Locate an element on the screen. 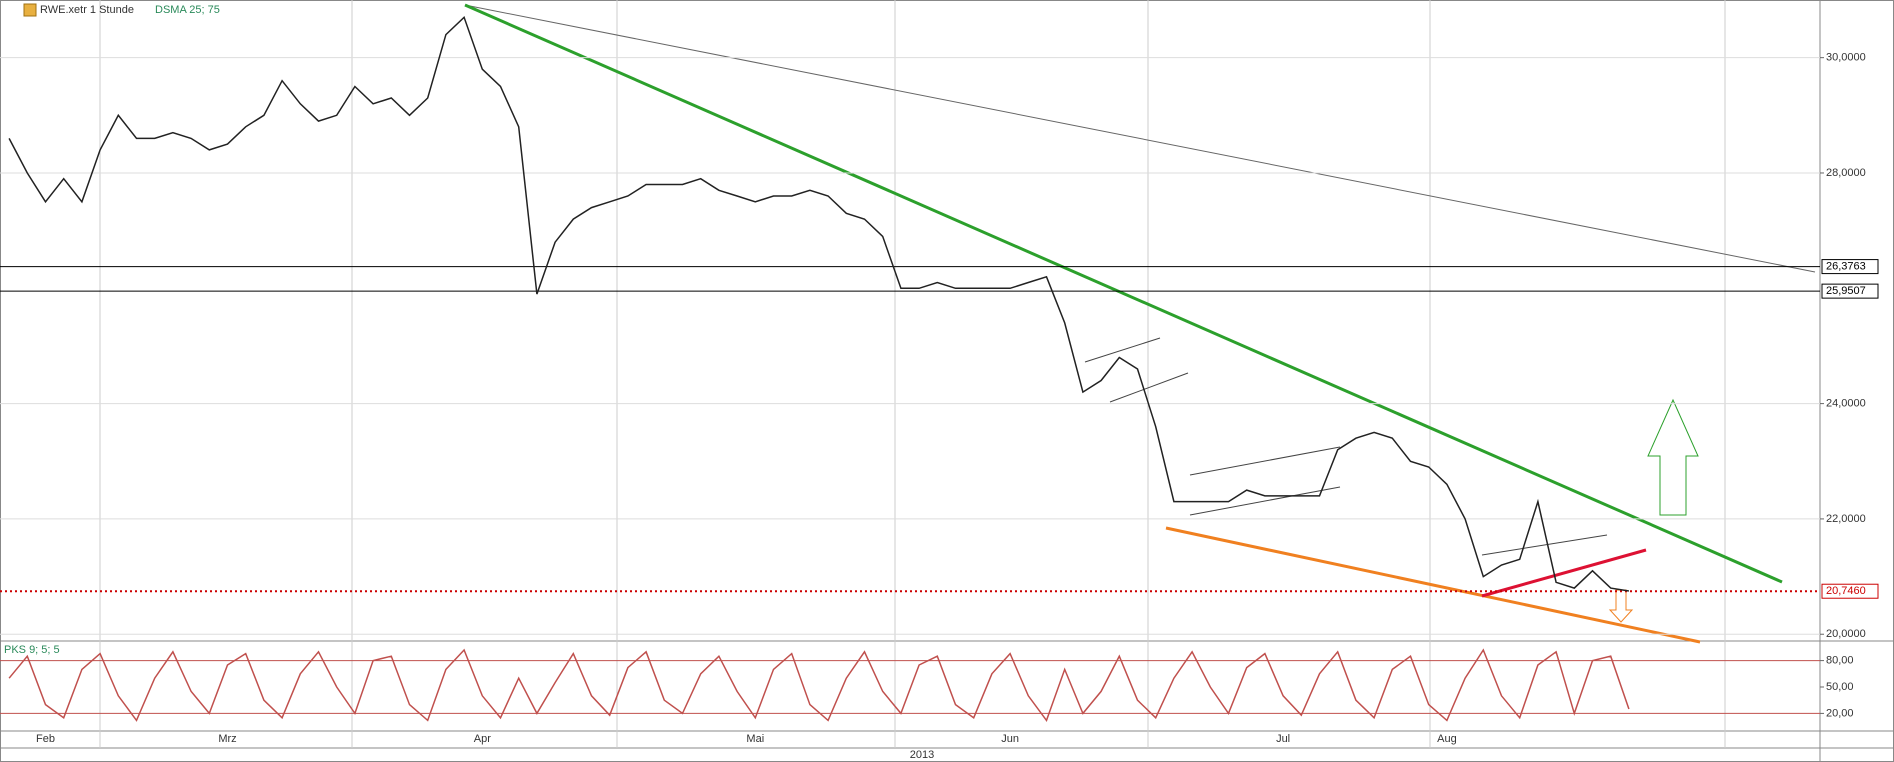 Image resolution: width=1894 pixels, height=762 pixels. up-arrow is located at coordinates (1673, 457).